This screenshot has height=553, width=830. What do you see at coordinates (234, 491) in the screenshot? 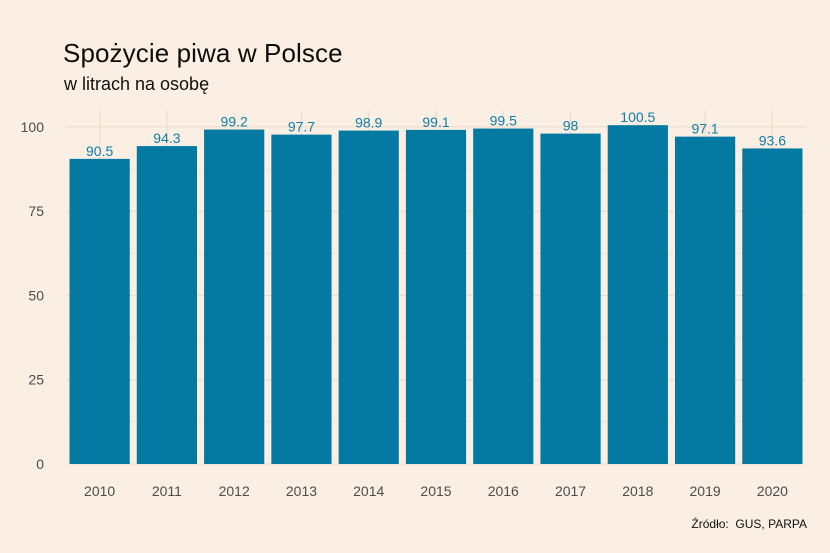
I see `x-tick-label-2012: 2012` at bounding box center [234, 491].